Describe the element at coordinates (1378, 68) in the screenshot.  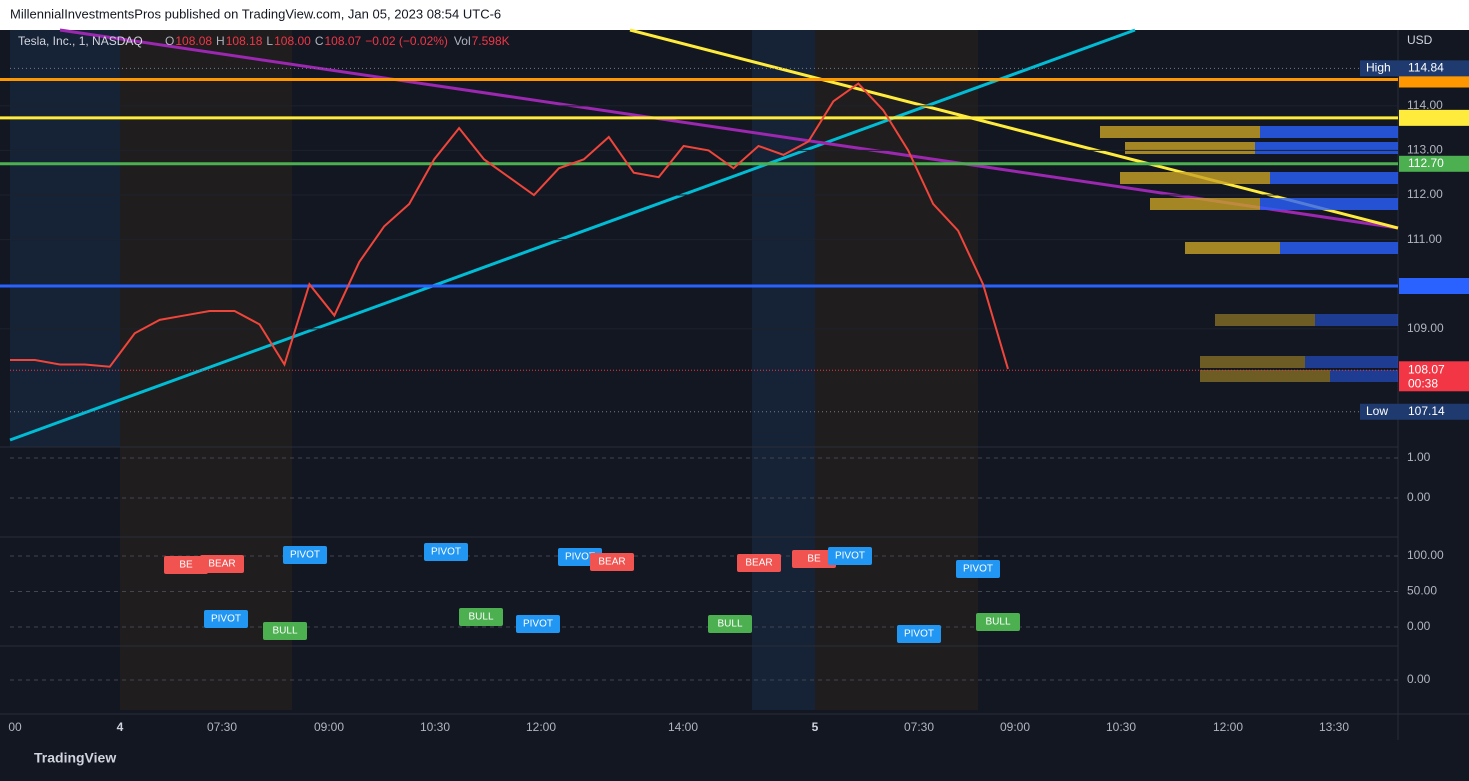
I see `marker-name: High` at that location.